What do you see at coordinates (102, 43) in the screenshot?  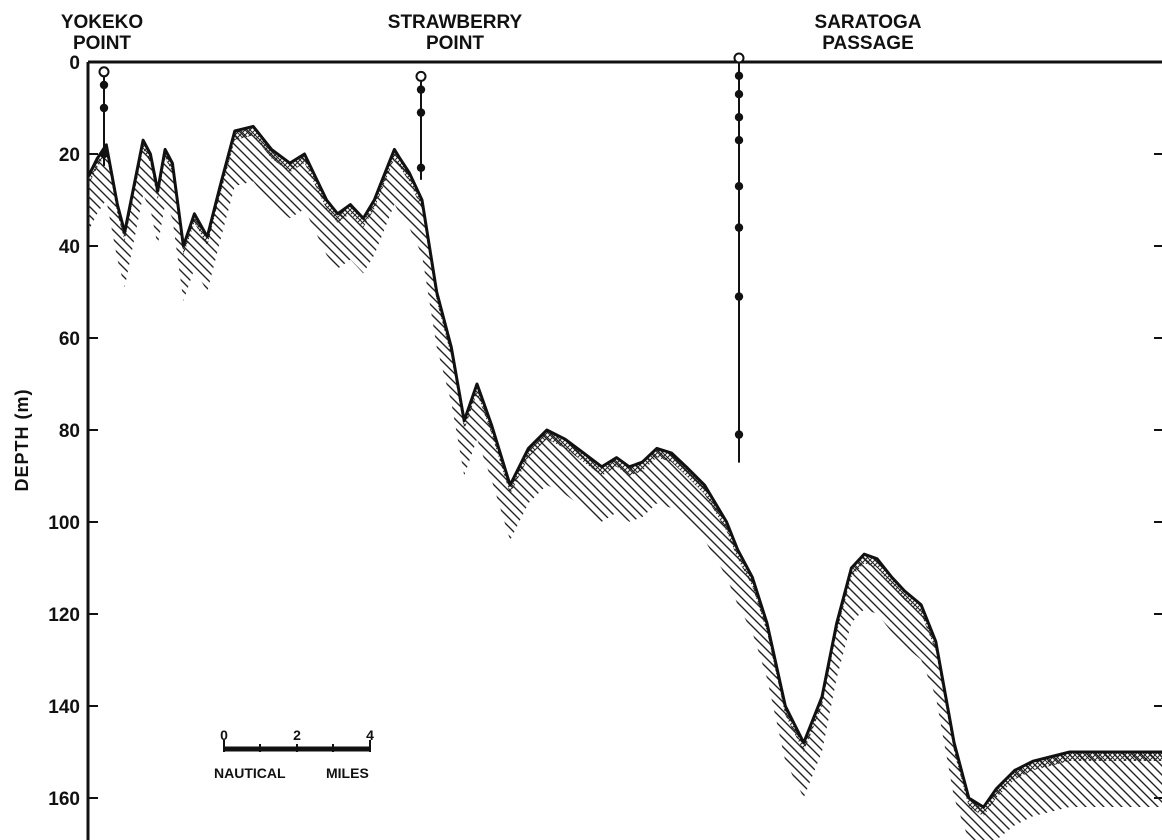 I see `location-label-yokeko-line2: POINT` at bounding box center [102, 43].